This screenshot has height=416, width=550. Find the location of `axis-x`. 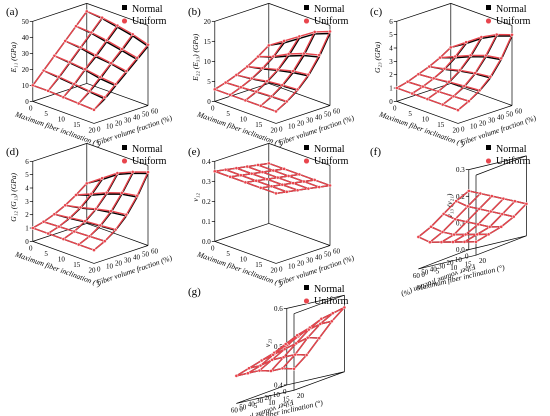

axis-x is located at coordinates (245, 252).